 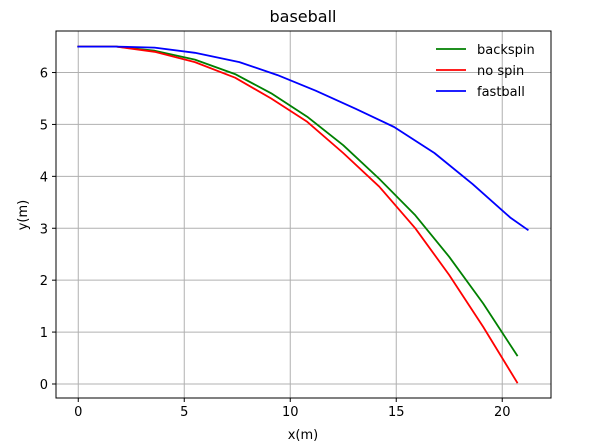 I want to click on chart-title: baseball, so click(x=303, y=16).